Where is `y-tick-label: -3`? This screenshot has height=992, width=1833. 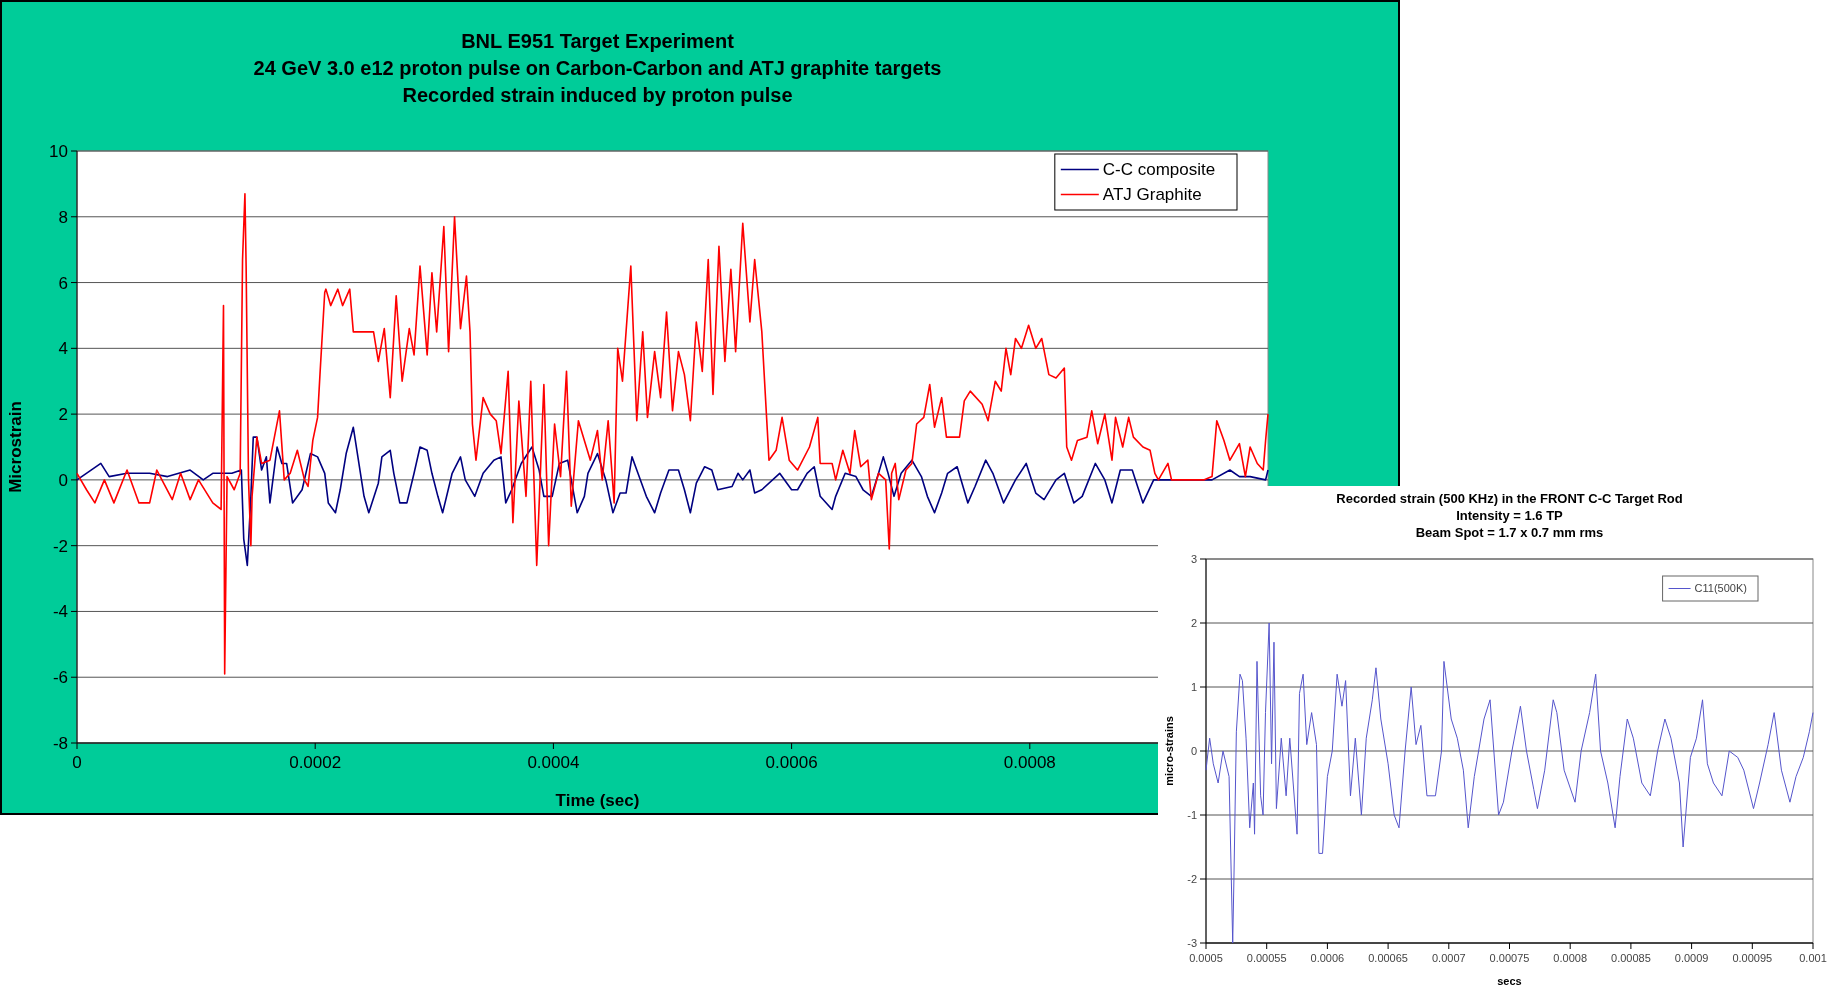
y-tick-label: -3 is located at coordinates (1192, 942).